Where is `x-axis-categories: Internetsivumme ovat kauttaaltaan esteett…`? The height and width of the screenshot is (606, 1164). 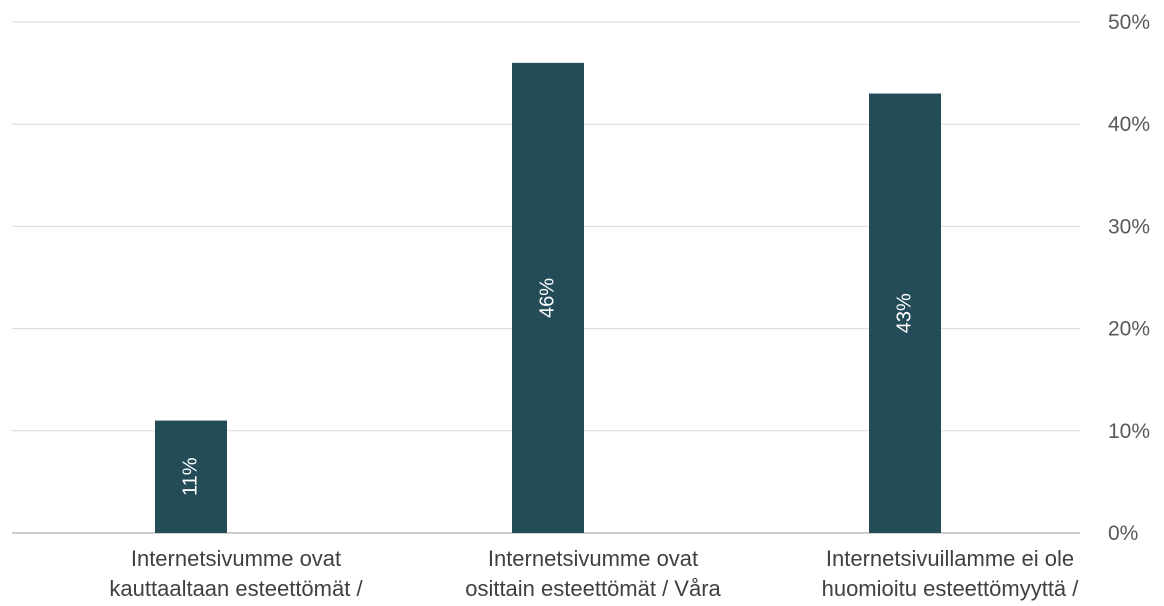 x-axis-categories: Internetsivumme ovat kauttaaltaan esteett… is located at coordinates (594, 573).